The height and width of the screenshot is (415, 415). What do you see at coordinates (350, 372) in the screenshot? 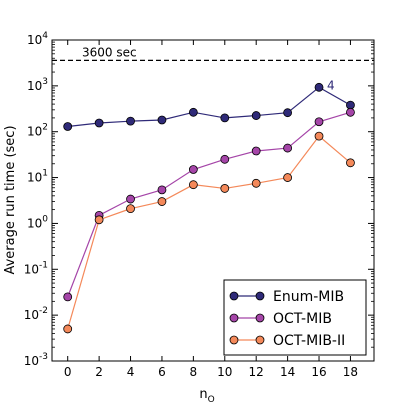
I see `x-tick-label: 18` at bounding box center [350, 372].